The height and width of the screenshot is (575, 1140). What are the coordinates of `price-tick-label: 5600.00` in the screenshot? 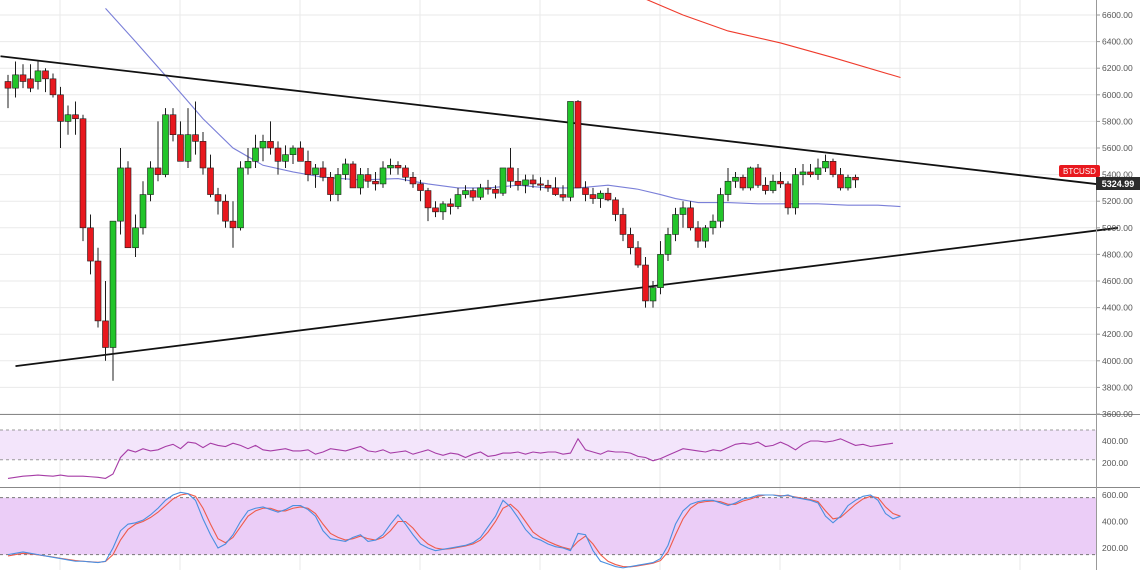 It's located at (1117, 148).